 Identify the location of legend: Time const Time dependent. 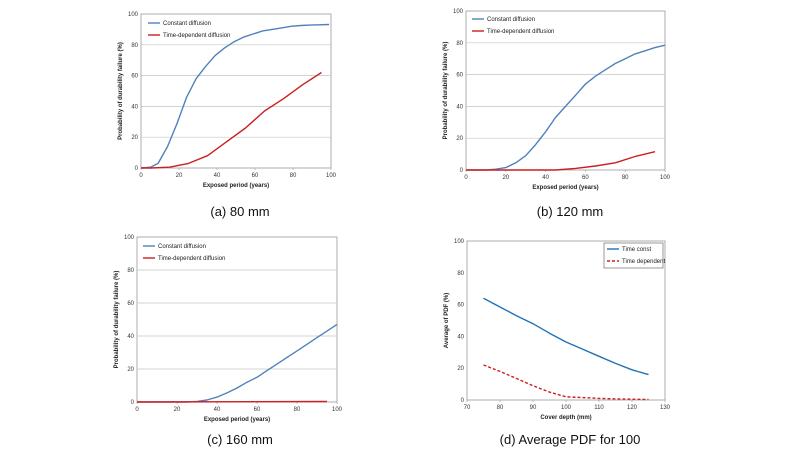
(634, 255).